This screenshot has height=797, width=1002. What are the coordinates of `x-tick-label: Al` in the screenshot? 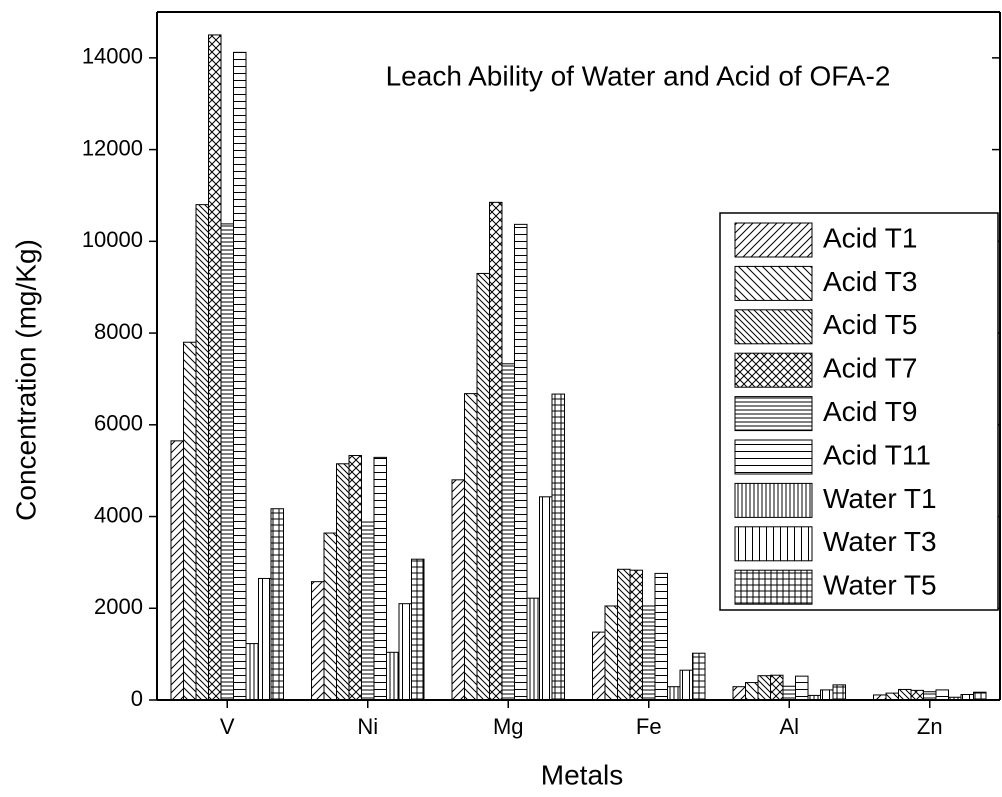 It's located at (789, 726).